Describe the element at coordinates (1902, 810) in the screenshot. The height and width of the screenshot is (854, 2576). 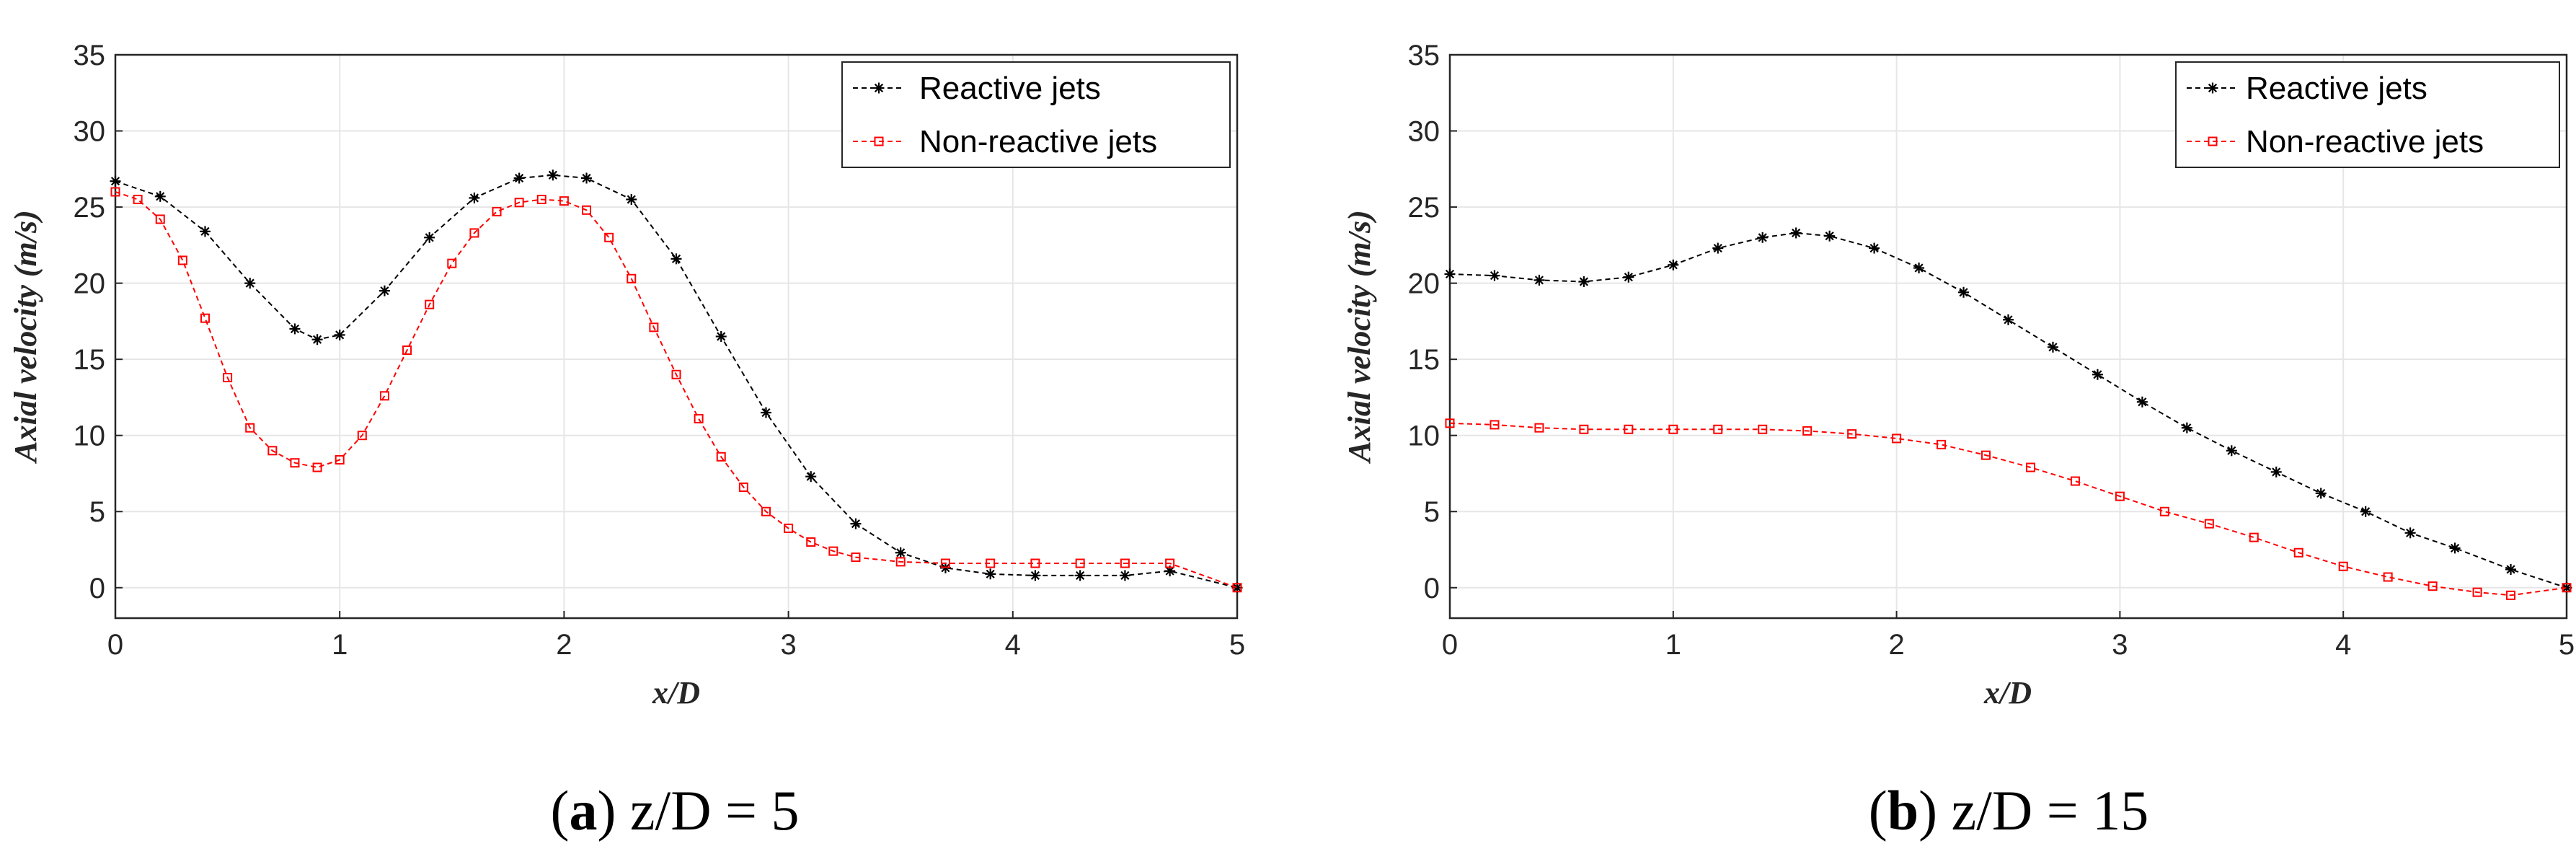
I see `panel-b-caption-letter: b` at that location.